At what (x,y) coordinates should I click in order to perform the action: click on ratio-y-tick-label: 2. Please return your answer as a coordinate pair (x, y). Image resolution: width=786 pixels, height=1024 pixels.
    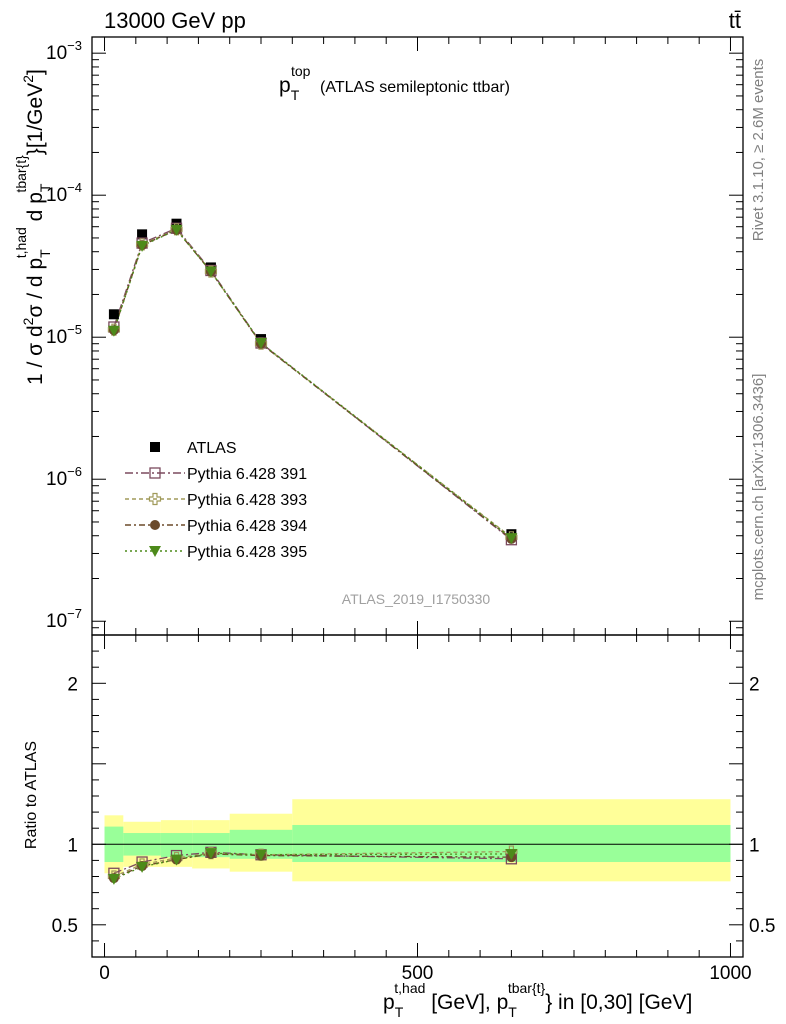
    Looking at the image, I should click on (72, 684).